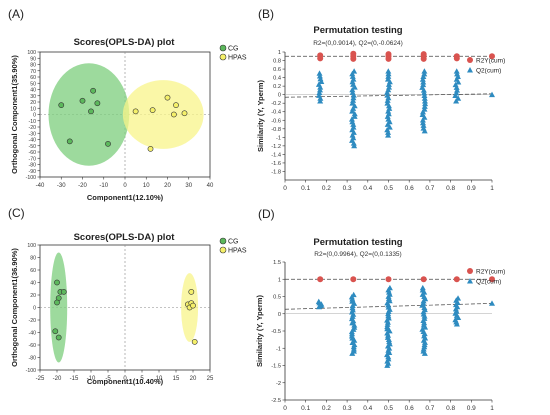 The height and width of the screenshot is (415, 550). Describe the element at coordinates (163, 114) in the screenshot. I see `confidence-ellipse-hpas` at that location.